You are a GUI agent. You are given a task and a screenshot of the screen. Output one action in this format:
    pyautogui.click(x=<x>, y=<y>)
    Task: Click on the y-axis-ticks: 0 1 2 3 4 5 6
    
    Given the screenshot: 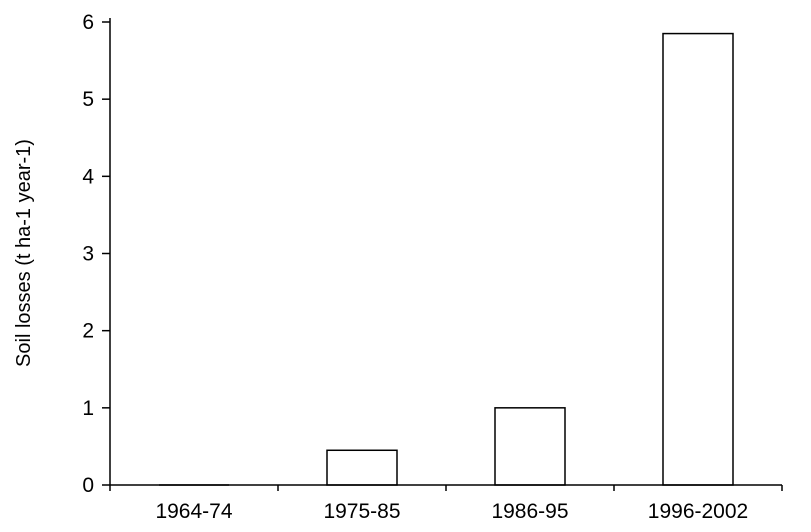 What is the action you would take?
    pyautogui.click(x=96, y=254)
    